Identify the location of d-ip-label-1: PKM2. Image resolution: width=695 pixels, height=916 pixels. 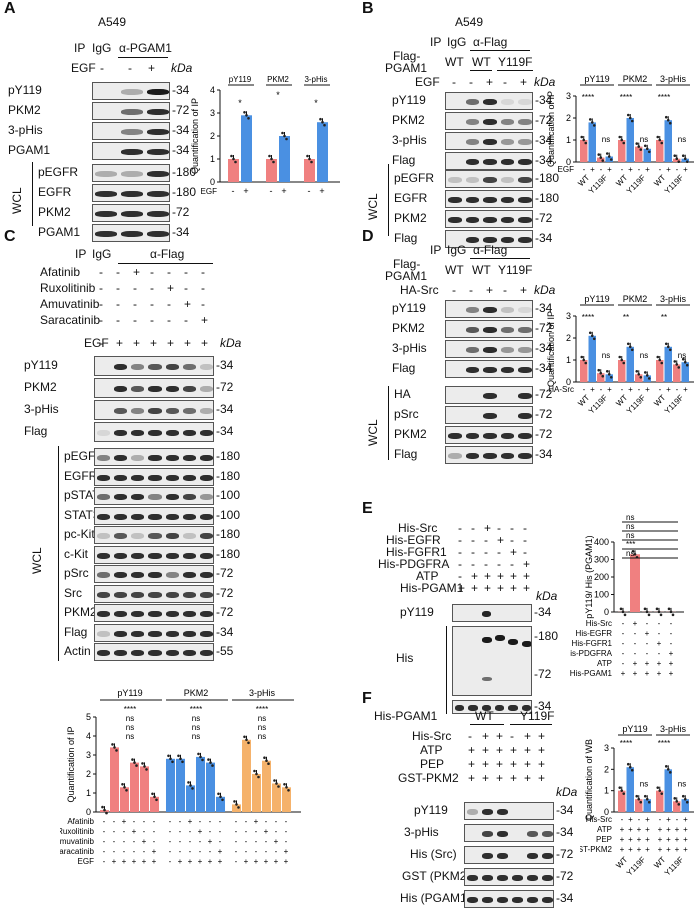
(408, 328).